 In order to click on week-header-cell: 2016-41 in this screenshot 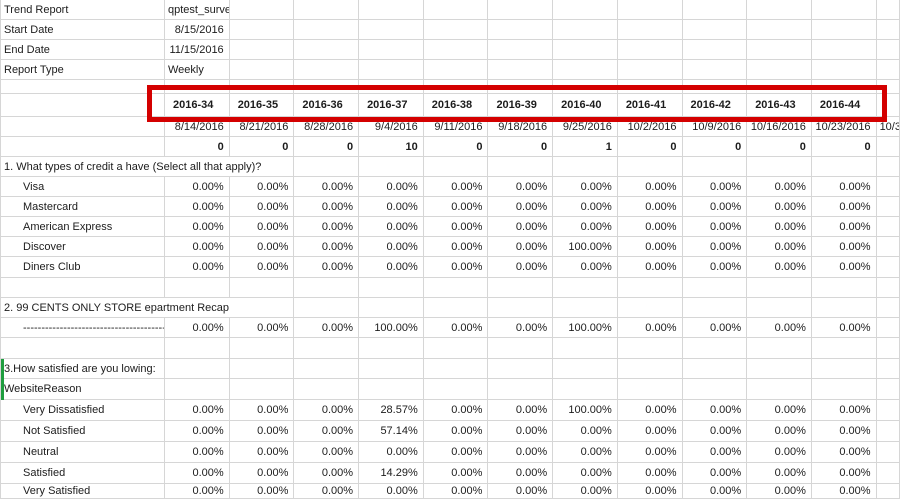, I will do `click(650, 105)`.